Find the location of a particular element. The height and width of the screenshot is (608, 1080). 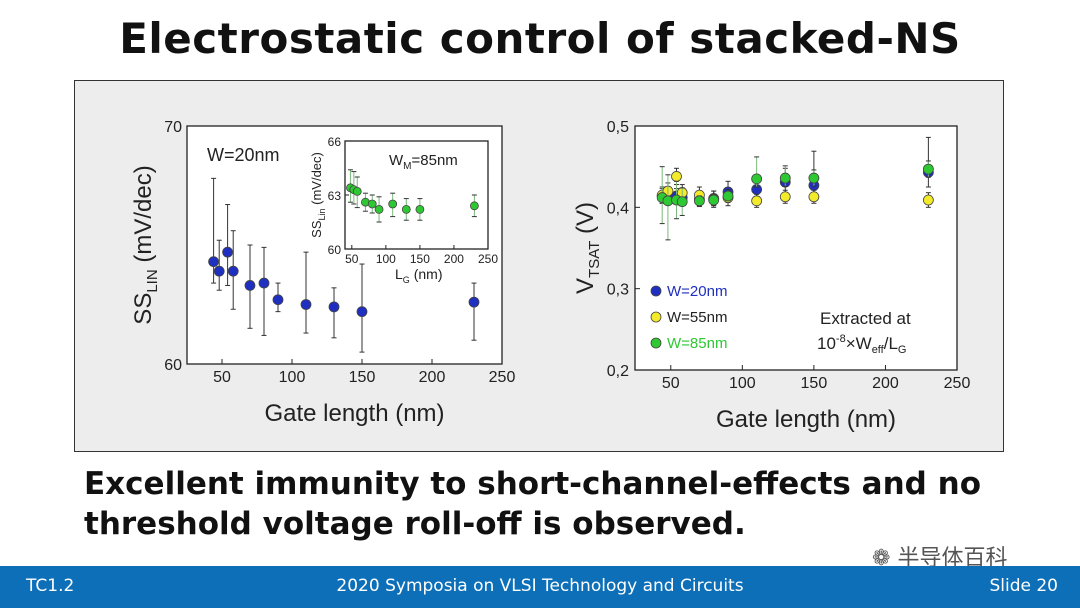

annotation-base: 10 is located at coordinates (826, 343).